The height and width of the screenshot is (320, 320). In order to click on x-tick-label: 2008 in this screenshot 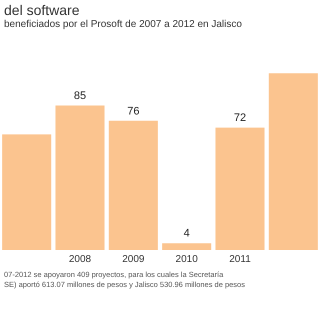, I will do `click(80, 259)`.